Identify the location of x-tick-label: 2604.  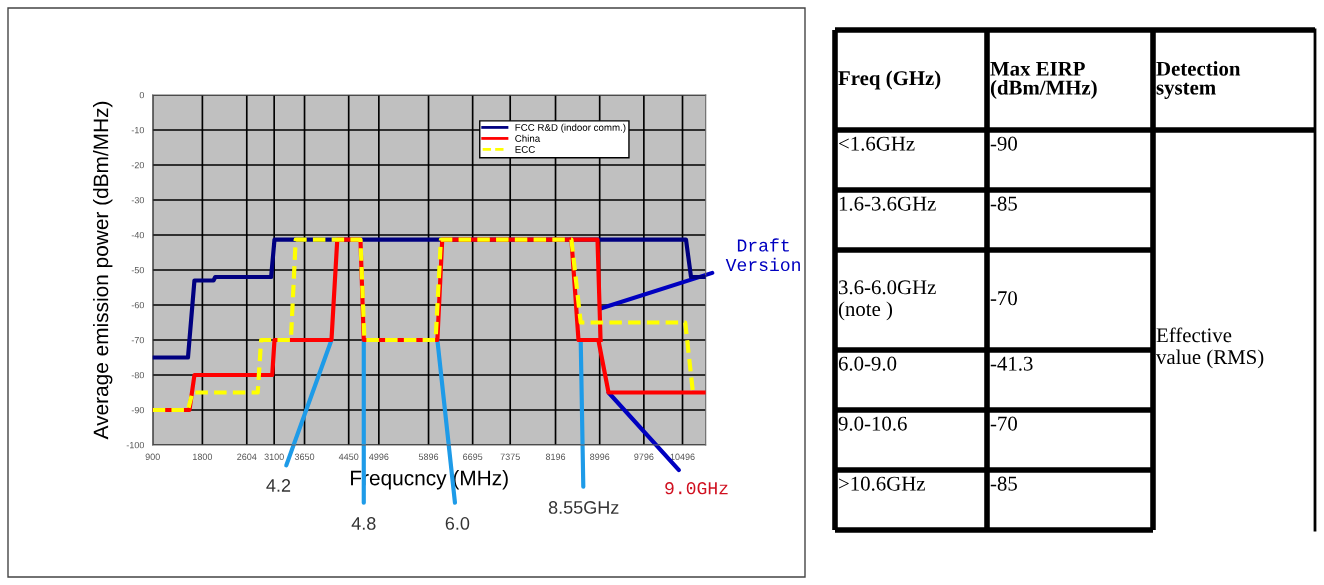
(247, 456).